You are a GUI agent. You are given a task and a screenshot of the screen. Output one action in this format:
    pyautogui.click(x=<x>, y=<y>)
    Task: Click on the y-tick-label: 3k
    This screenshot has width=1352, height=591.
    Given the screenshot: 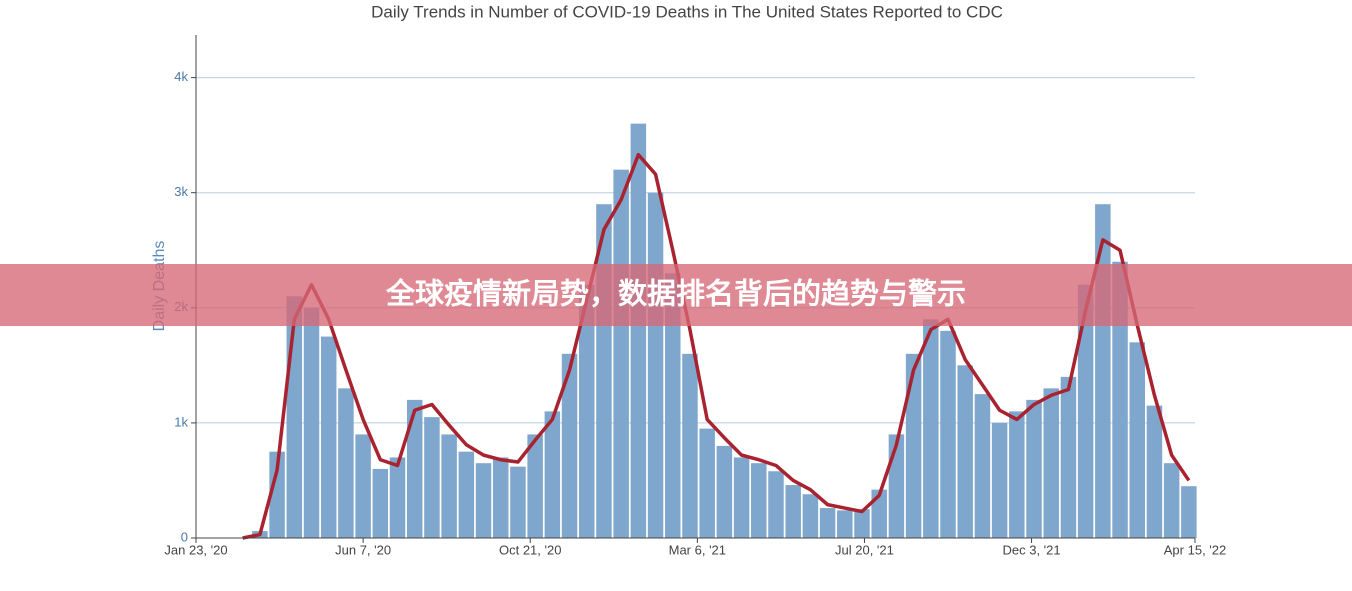 What is the action you would take?
    pyautogui.click(x=181, y=191)
    